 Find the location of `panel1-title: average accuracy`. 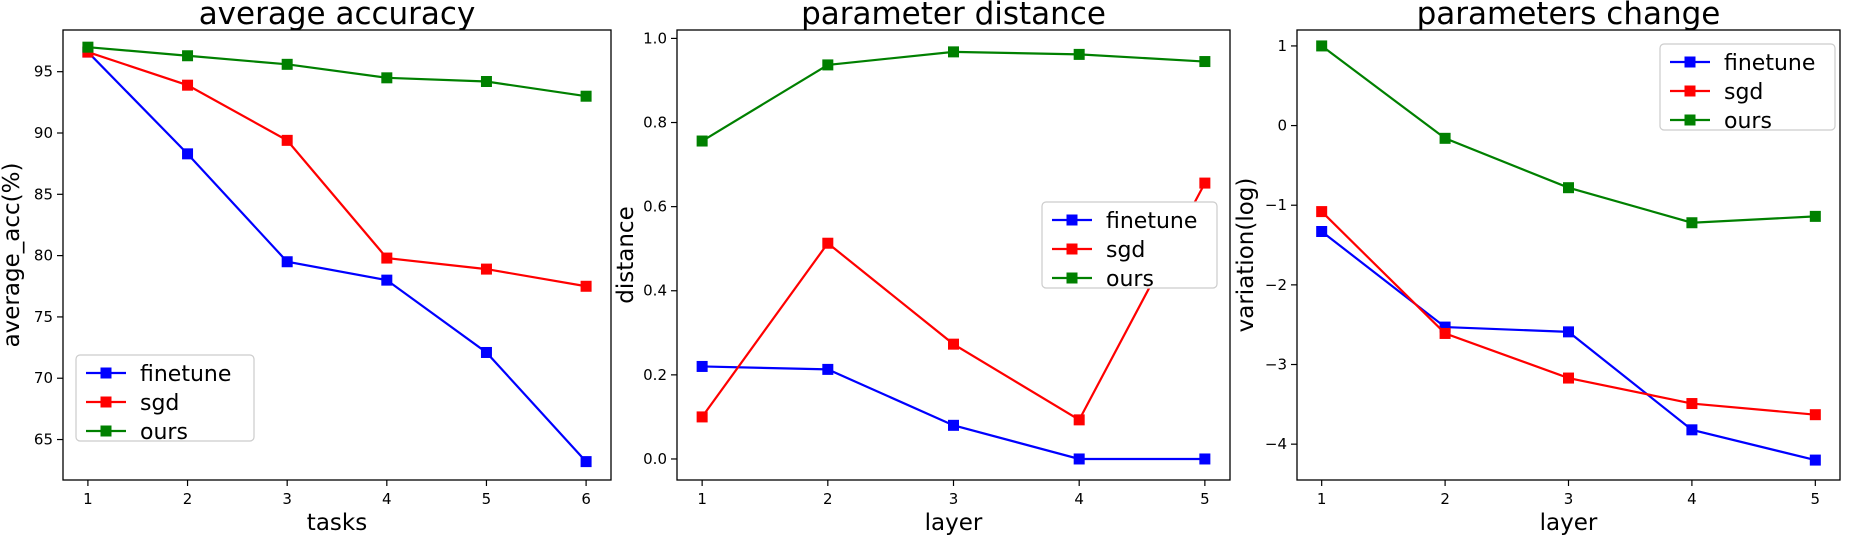

panel1-title: average accuracy is located at coordinates (337, 16).